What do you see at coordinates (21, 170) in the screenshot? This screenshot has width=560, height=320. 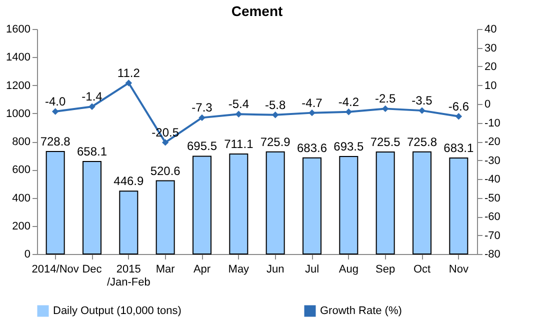 I see `y-tick-label: 600` at bounding box center [21, 170].